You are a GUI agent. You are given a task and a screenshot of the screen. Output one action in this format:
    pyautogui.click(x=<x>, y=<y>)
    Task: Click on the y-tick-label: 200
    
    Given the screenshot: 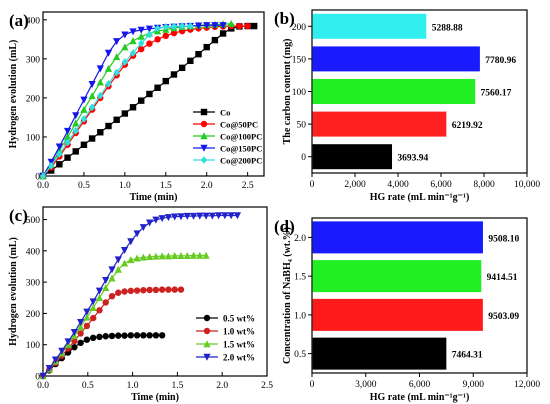 What is the action you would take?
    pyautogui.click(x=299, y=28)
    